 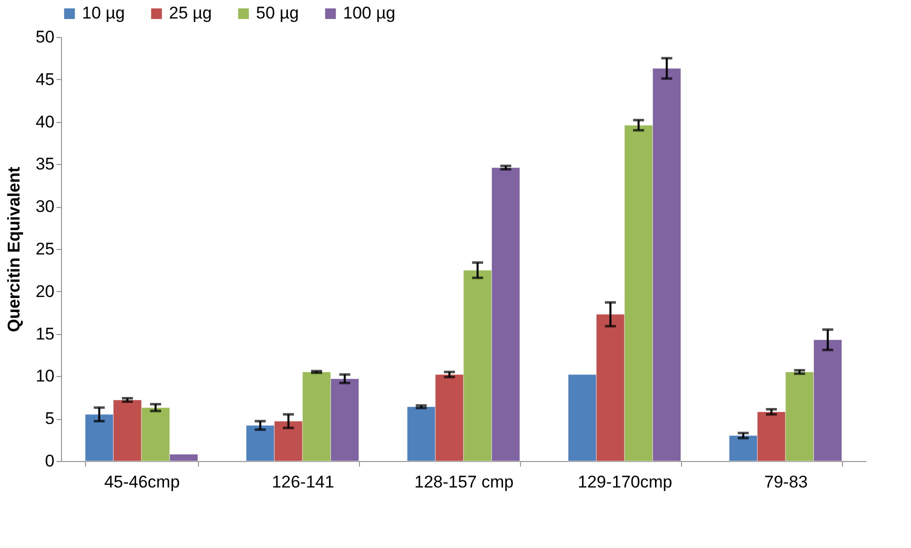 What do you see at coordinates (45, 376) in the screenshot?
I see `y-tick-label: 10` at bounding box center [45, 376].